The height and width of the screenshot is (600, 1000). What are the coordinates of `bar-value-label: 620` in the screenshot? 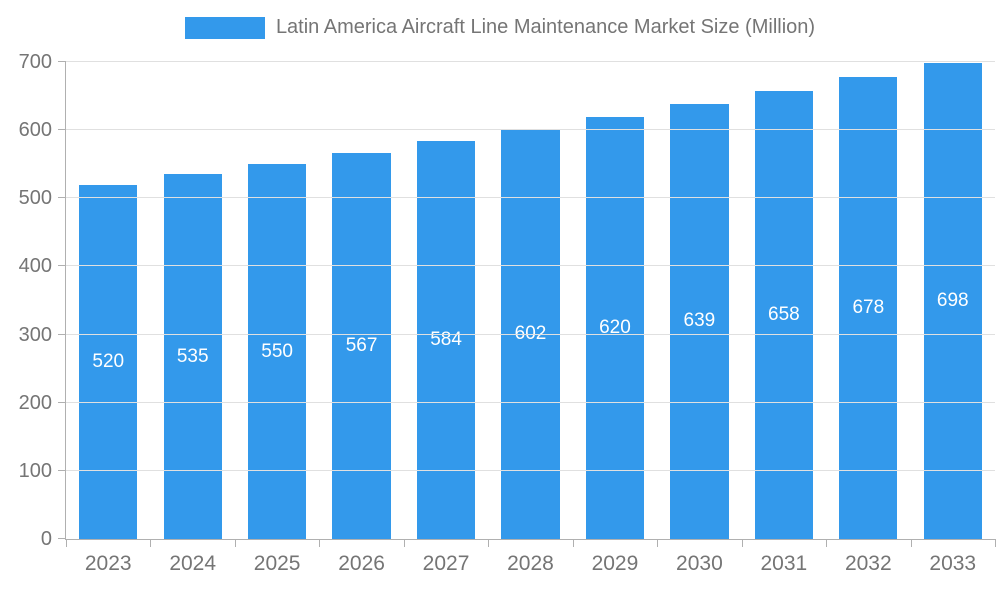 It's located at (615, 327).